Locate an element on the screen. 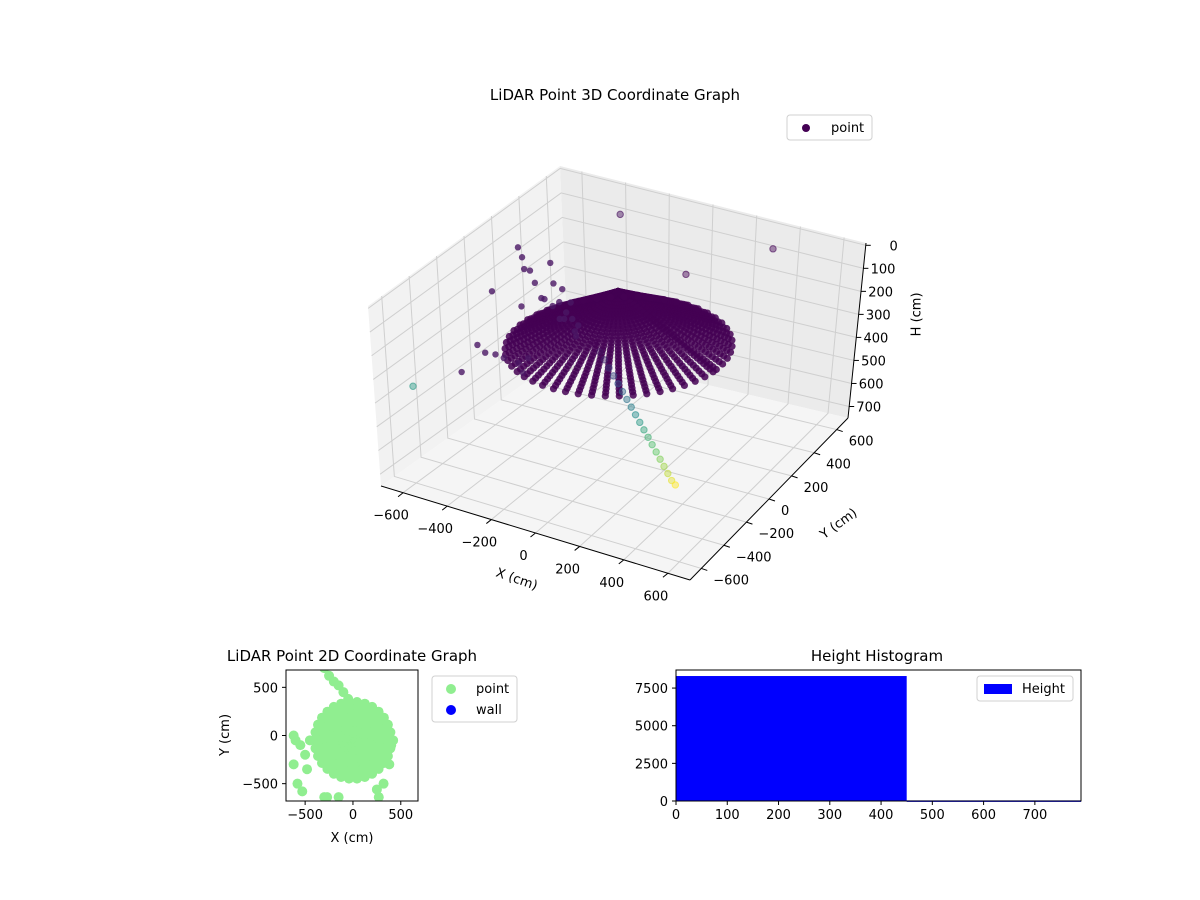 This screenshot has width=1200, height=900. x-tick-label: 100 is located at coordinates (727, 815).